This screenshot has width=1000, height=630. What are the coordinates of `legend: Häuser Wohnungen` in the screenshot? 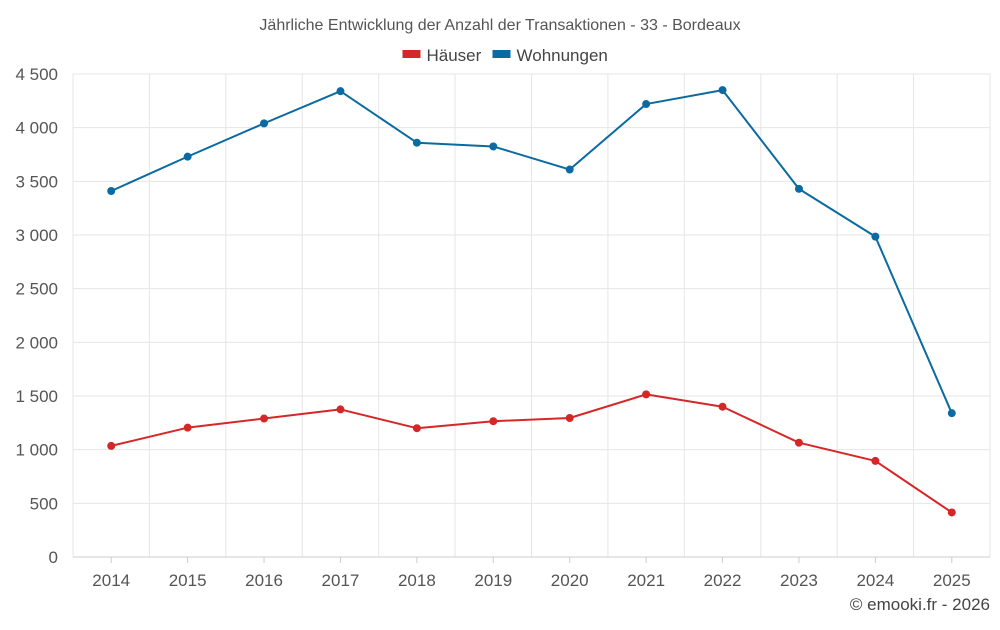 It's located at (505, 55).